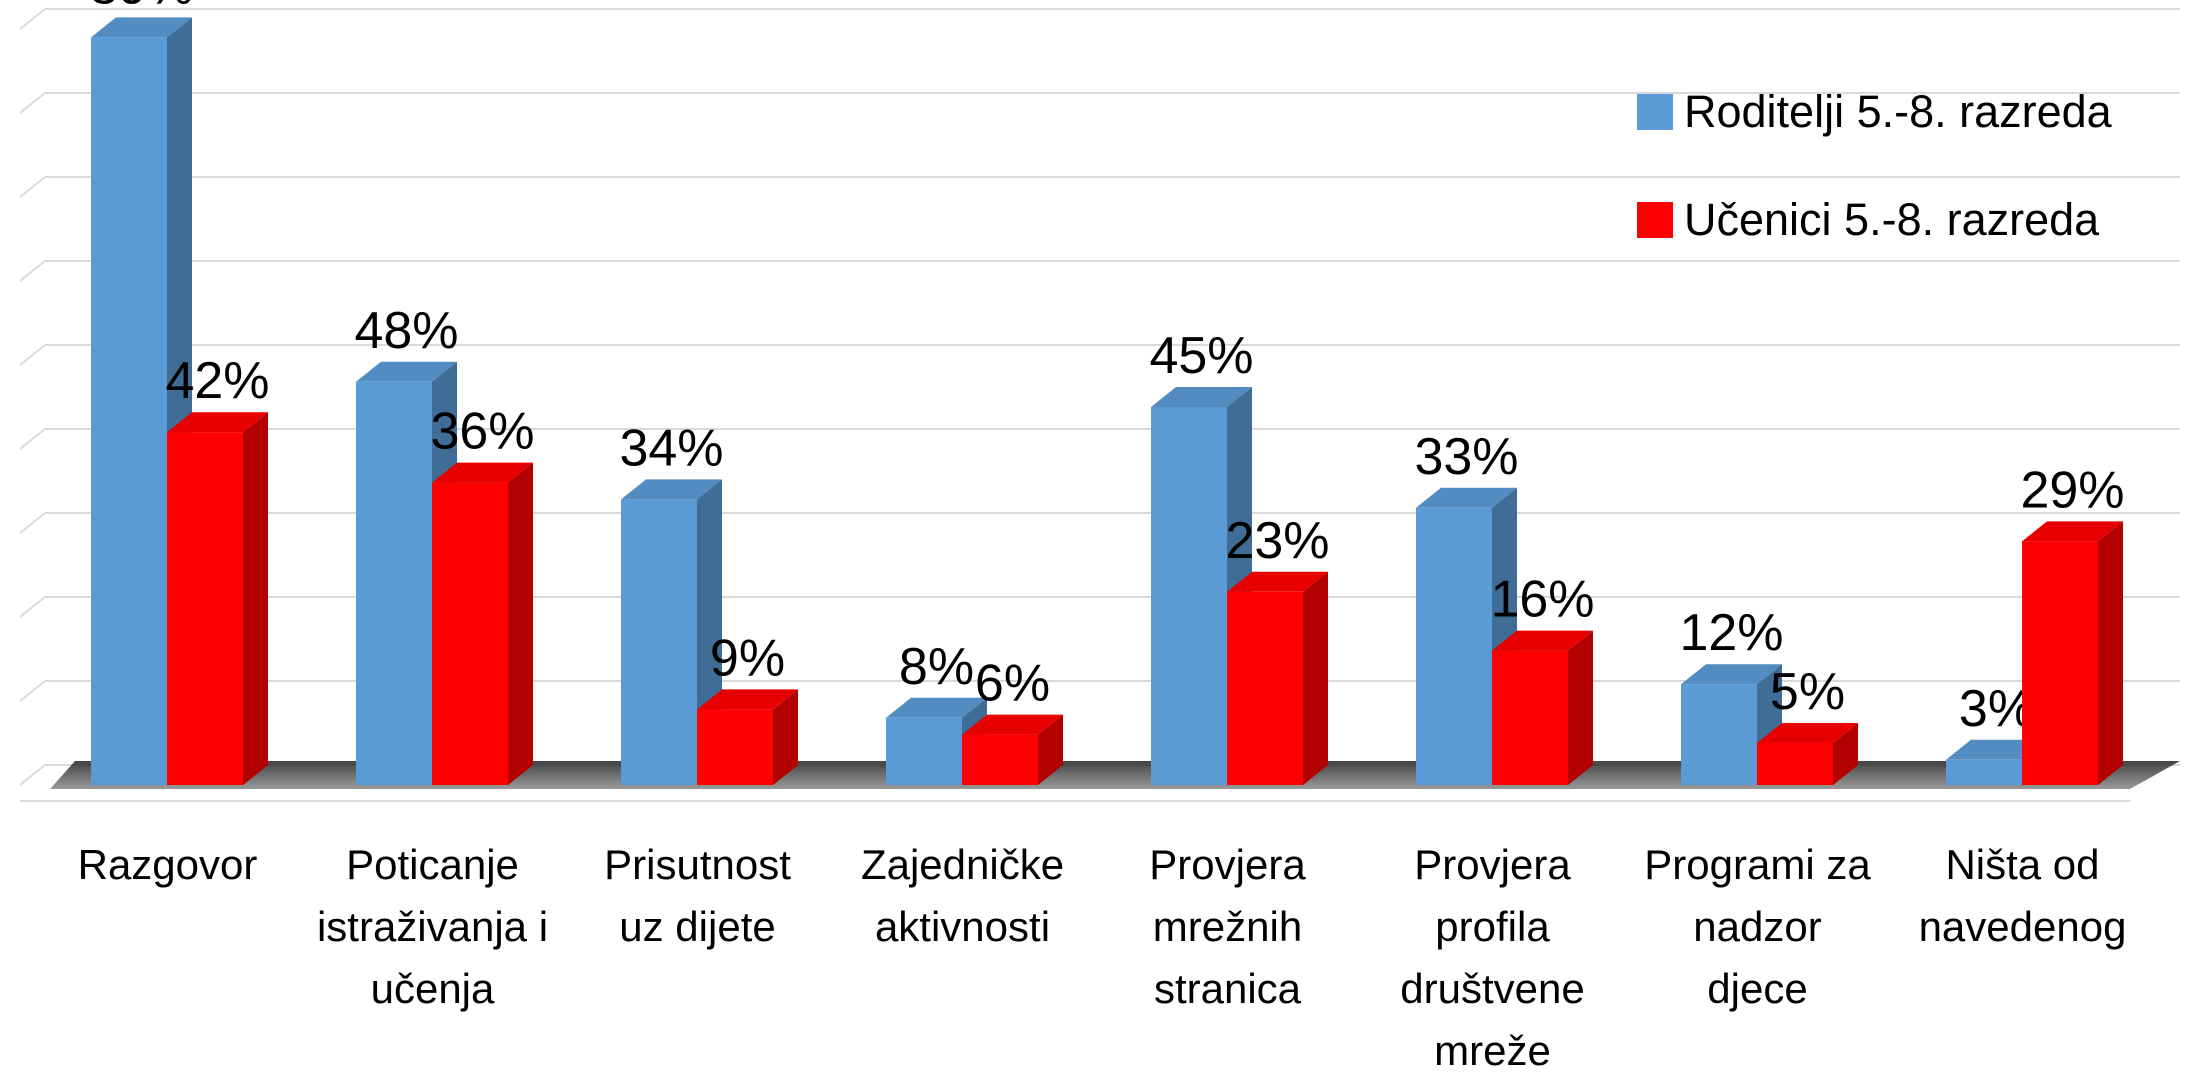  What do you see at coordinates (1807, 692) in the screenshot?
I see `data-label: 5%` at bounding box center [1807, 692].